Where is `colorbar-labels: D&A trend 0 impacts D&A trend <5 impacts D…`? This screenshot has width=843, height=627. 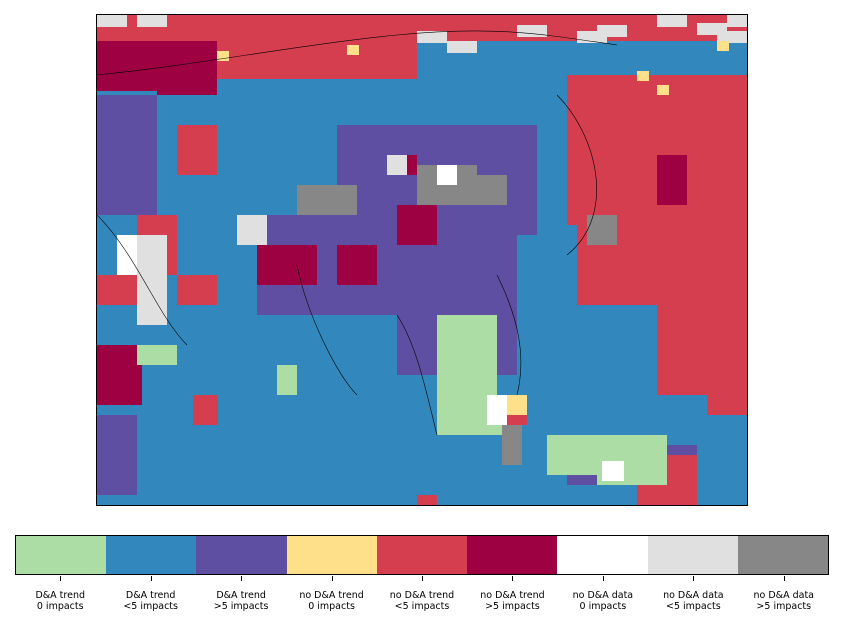 colorbar-labels: D&A trend 0 impacts D&A trend <5 impacts D… is located at coordinates (422, 598).